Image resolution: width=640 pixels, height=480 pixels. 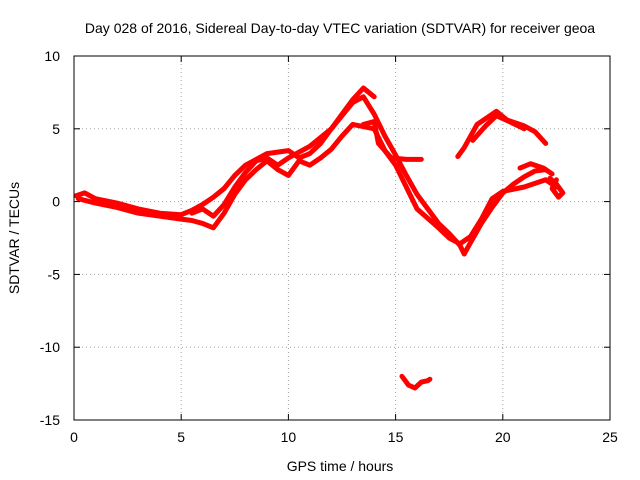 What do you see at coordinates (50, 347) in the screenshot?
I see `y-tick-label: -10` at bounding box center [50, 347].